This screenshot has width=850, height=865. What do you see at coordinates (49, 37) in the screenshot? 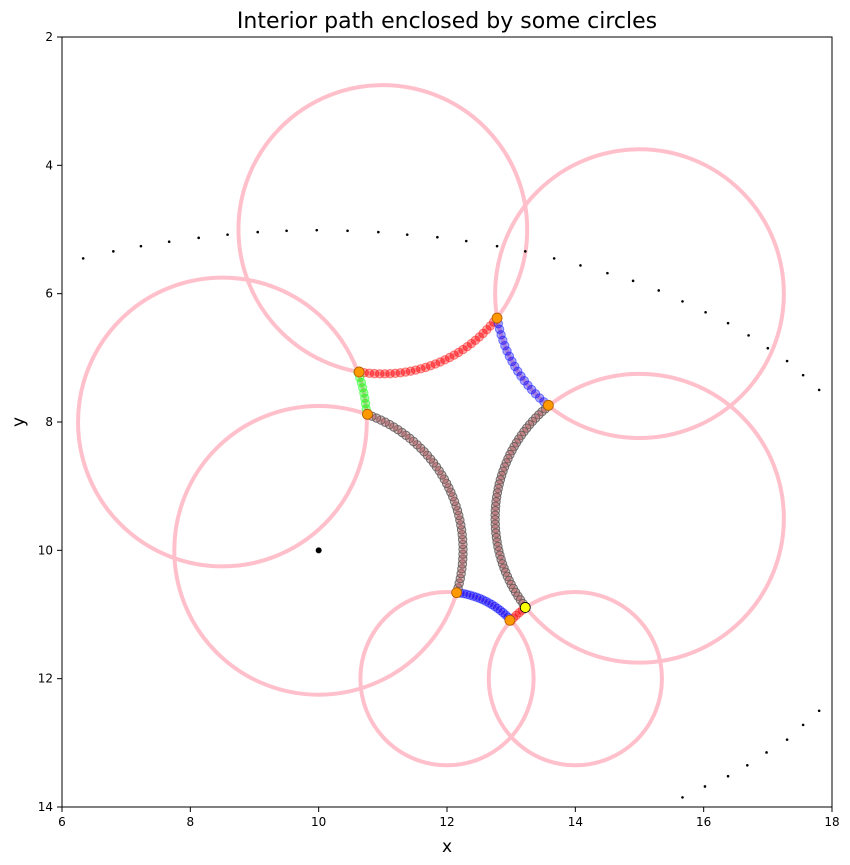
I see `y-tick-label: 2` at bounding box center [49, 37].